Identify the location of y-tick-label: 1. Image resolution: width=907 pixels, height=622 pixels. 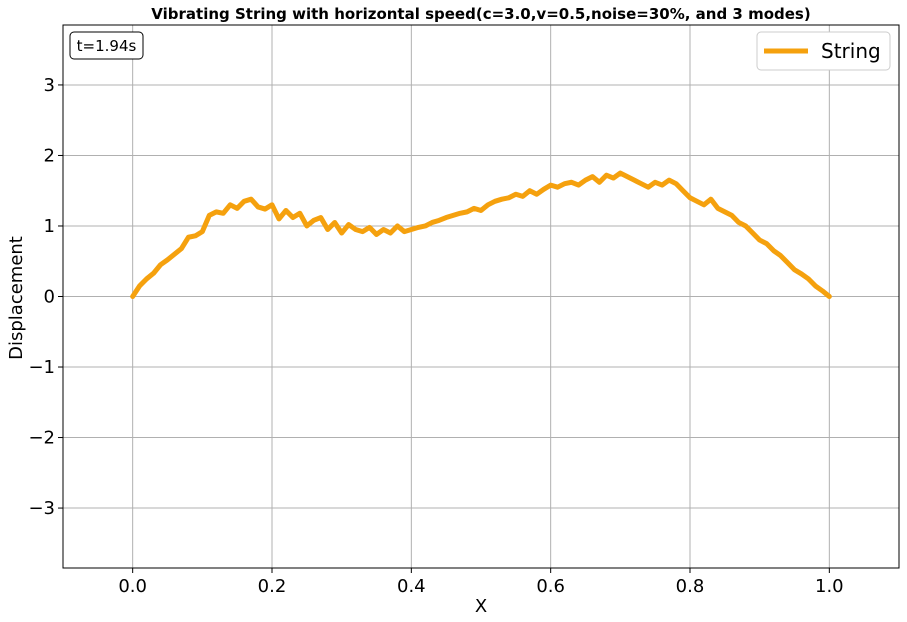
(49, 226).